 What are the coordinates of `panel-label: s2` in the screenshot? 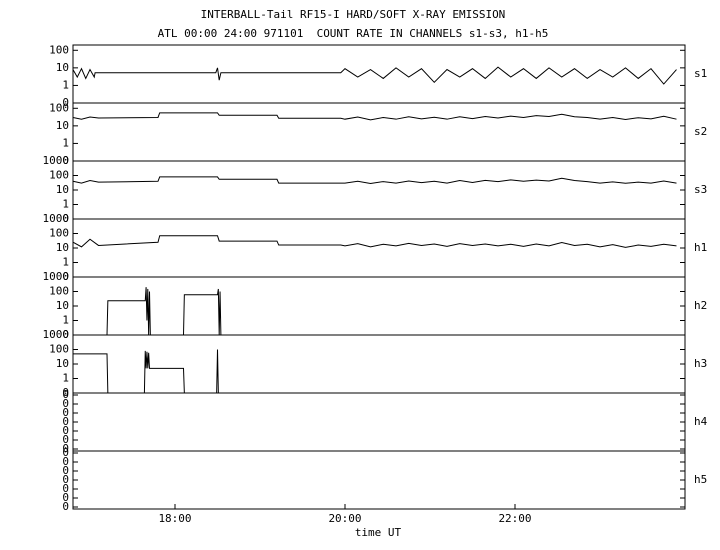 It's located at (700, 131).